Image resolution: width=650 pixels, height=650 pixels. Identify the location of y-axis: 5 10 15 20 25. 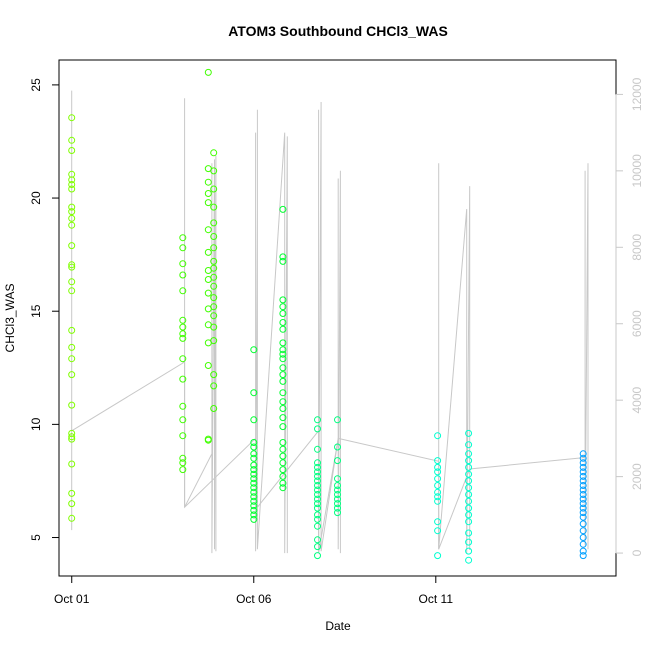
(44, 309).